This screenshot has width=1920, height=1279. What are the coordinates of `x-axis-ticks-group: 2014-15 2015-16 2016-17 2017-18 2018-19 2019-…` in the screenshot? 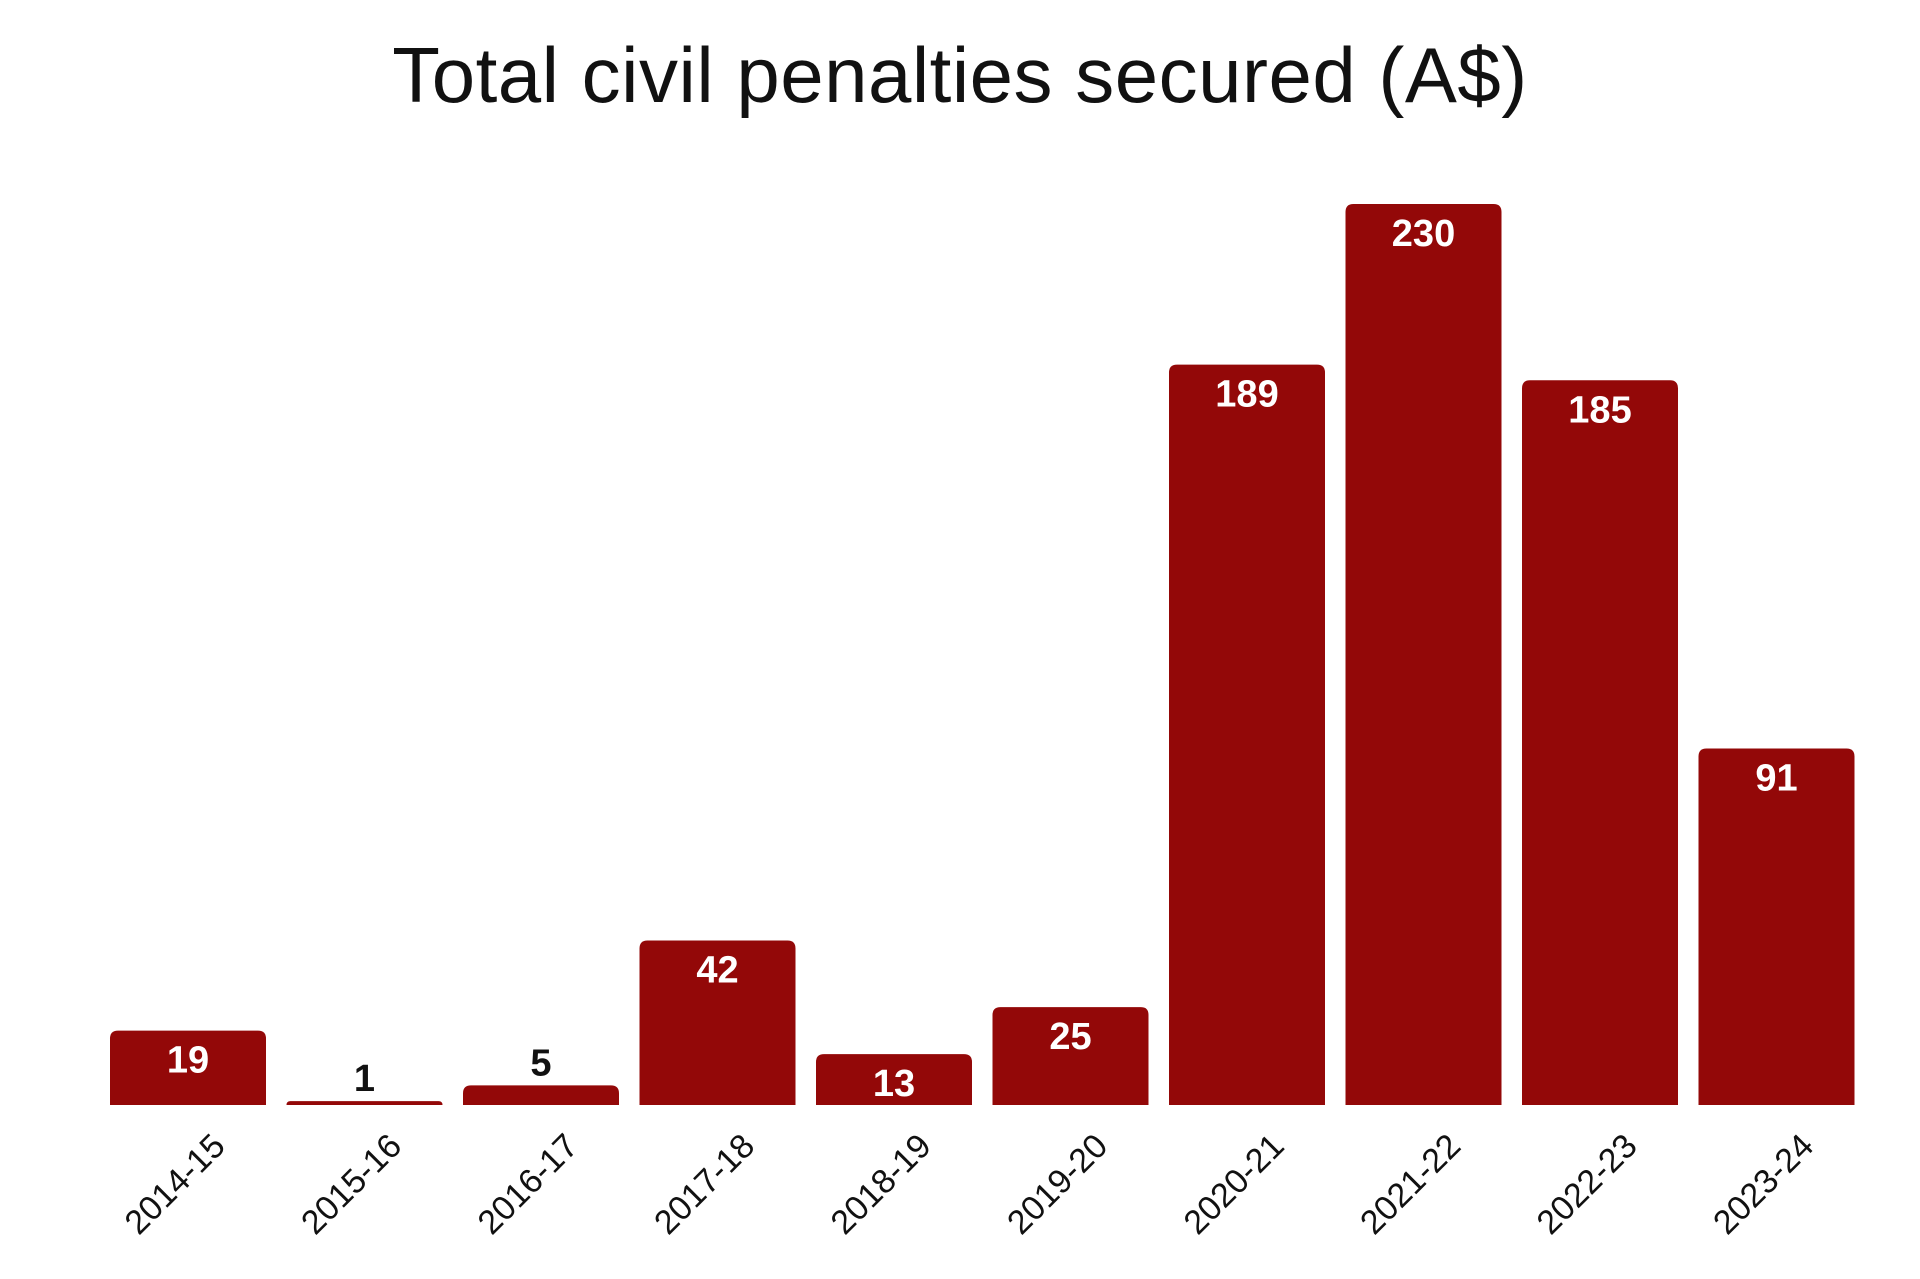 It's located at (970, 1184).